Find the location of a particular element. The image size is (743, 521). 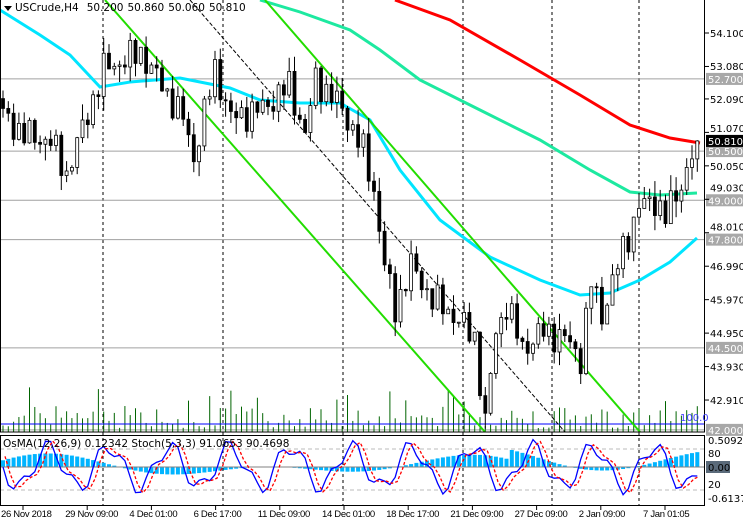

indicator-frame is located at coordinates (352, 470).